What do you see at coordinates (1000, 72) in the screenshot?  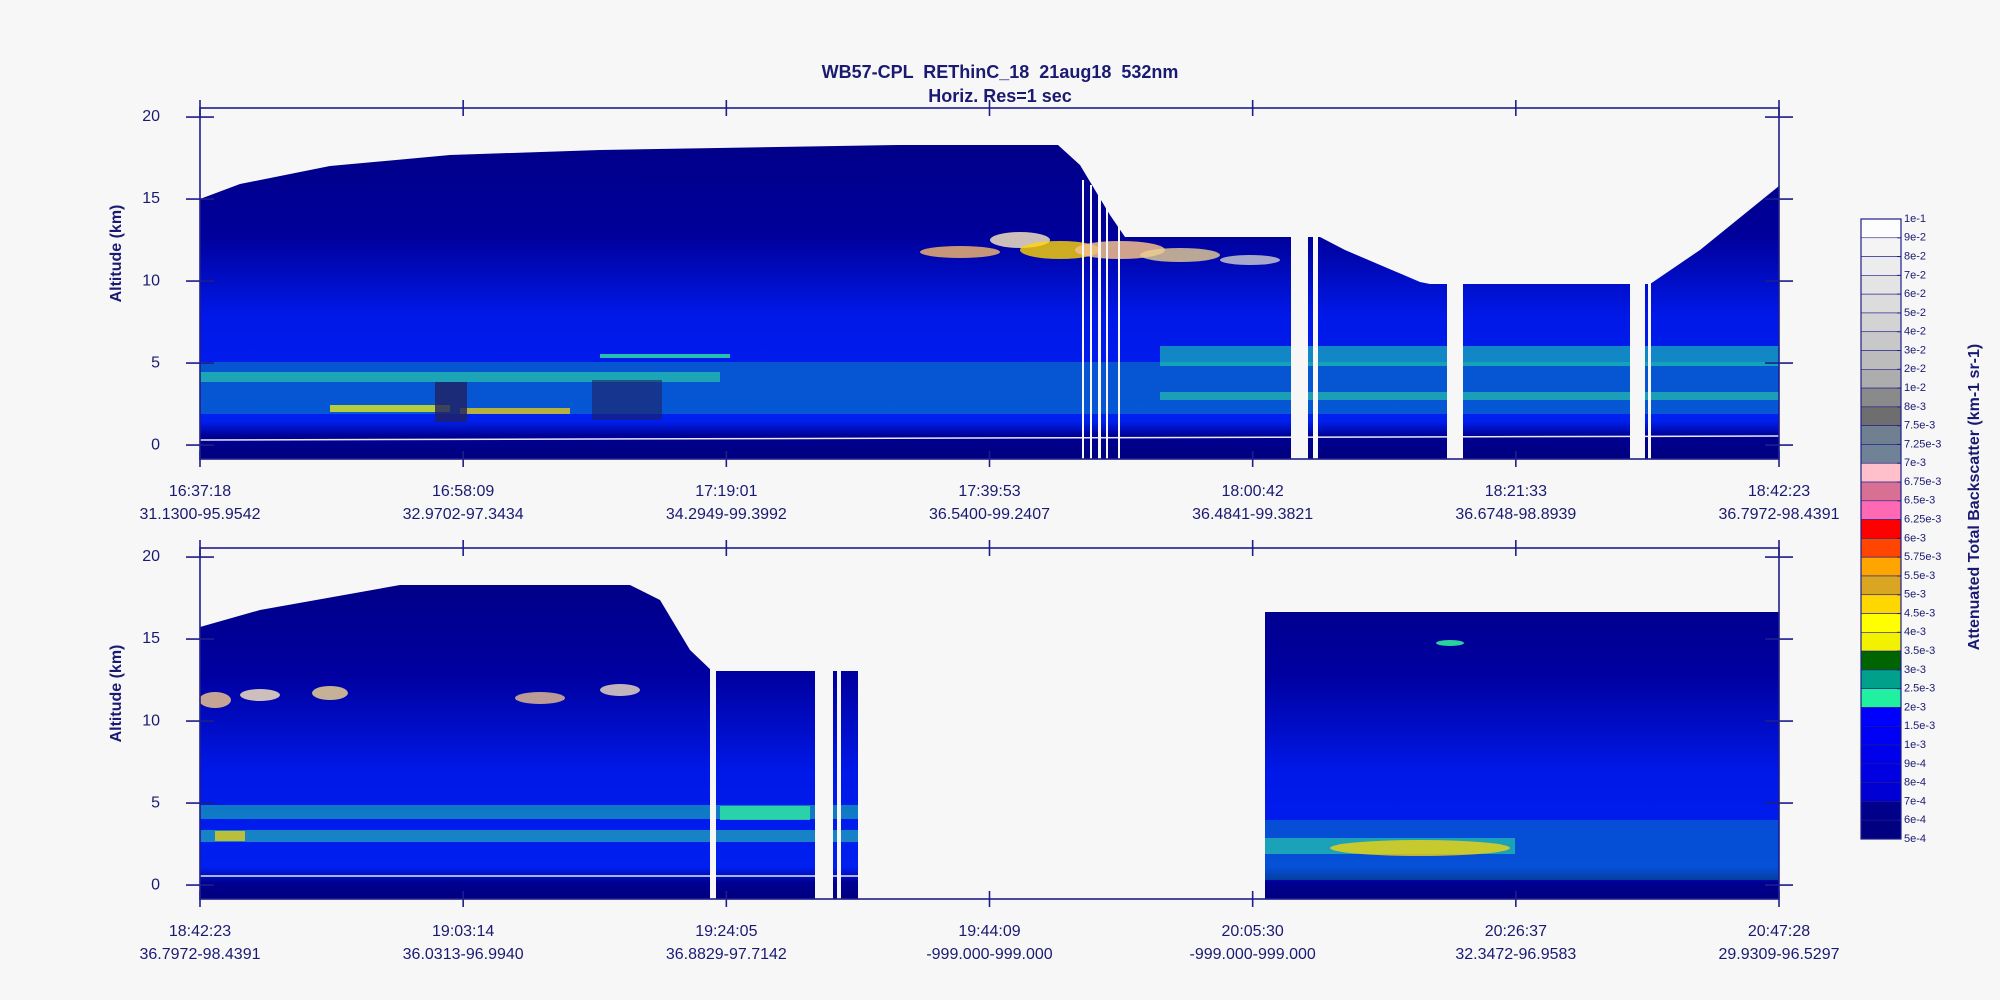 I see `chart-title: WB57-CPL REThinC_18 21aug18 532nm` at bounding box center [1000, 72].